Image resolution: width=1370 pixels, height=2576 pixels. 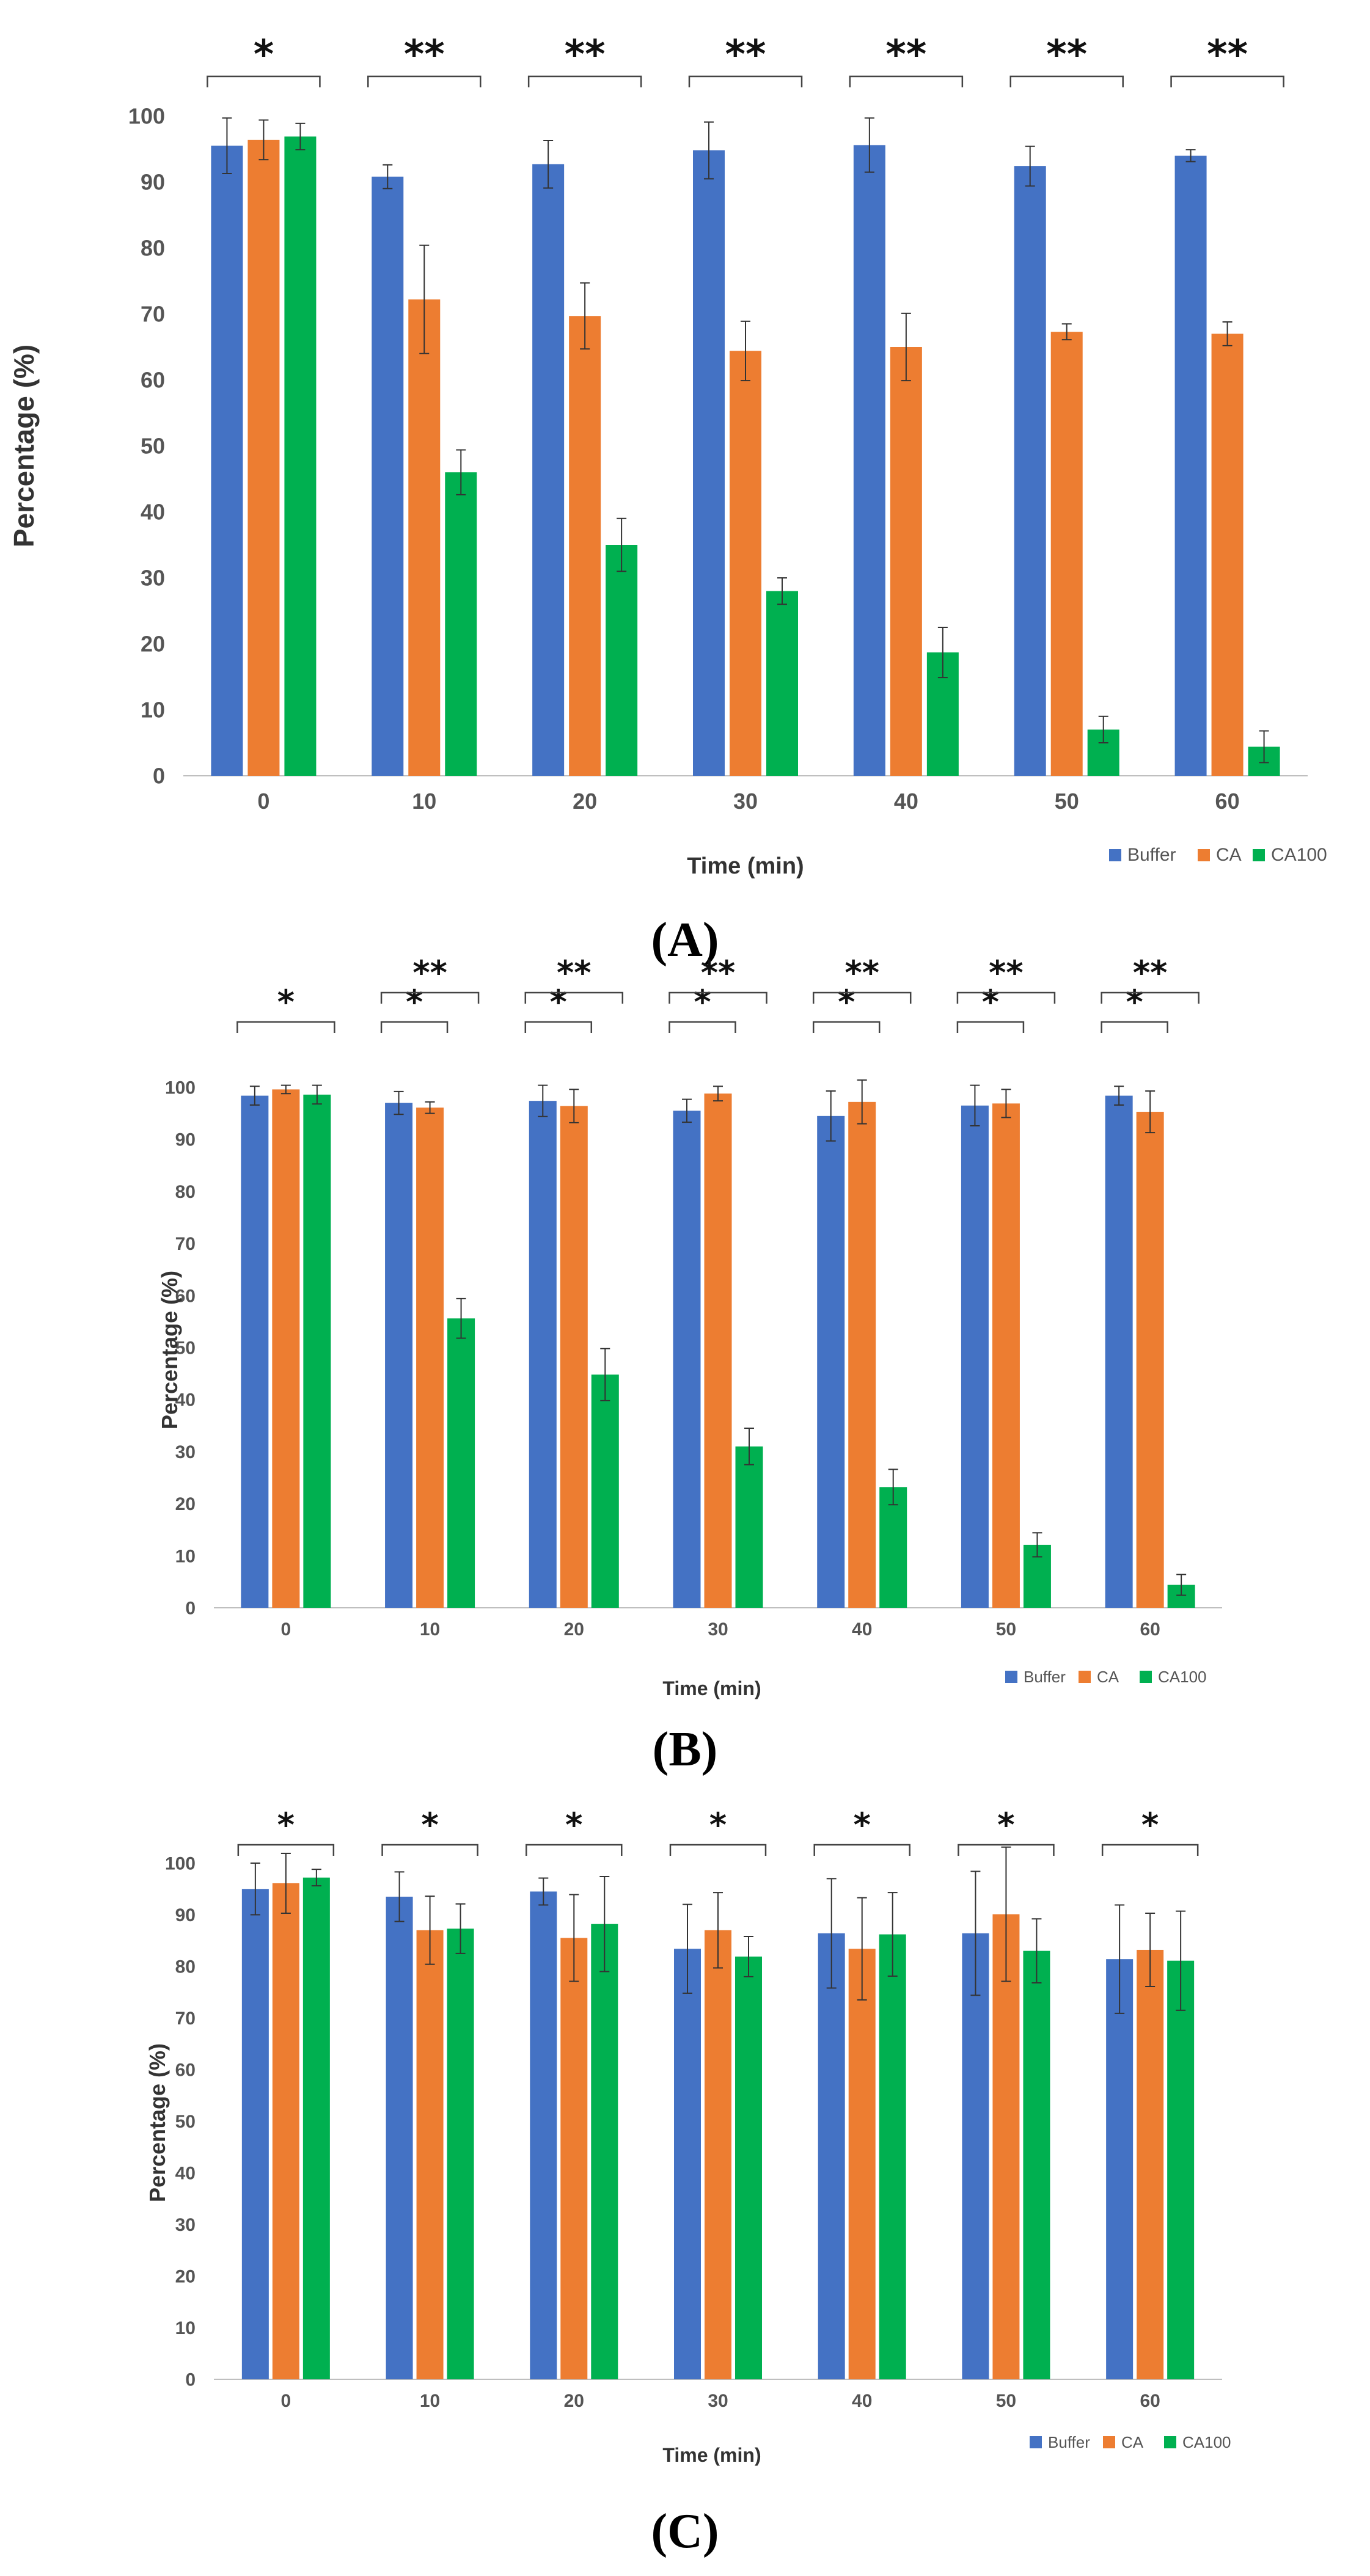 I want to click on legend-item-buffer: Buffer, so click(x=1142, y=855).